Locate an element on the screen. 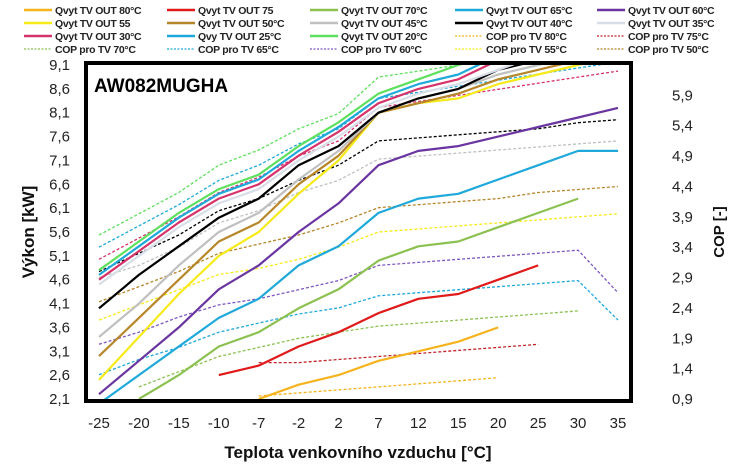  y2-axis-title: COP [-] is located at coordinates (719, 231).